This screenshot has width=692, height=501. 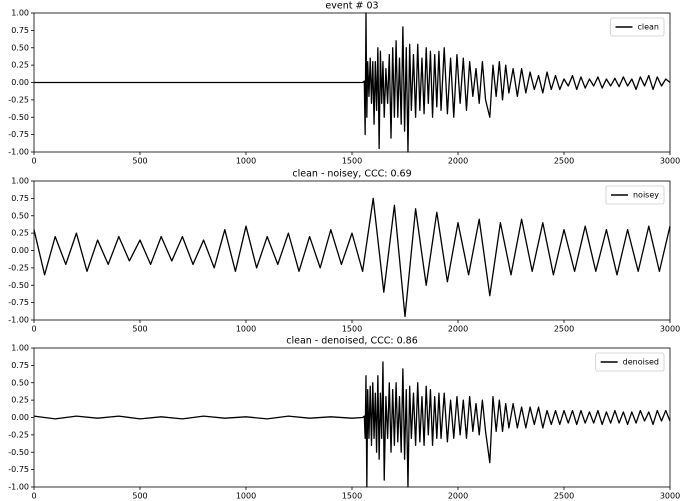 I want to click on legend-label: denoised, so click(x=641, y=362).